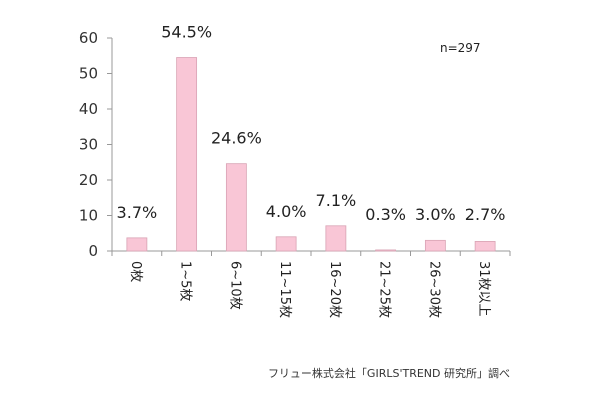 The image size is (610, 400). What do you see at coordinates (389, 373) in the screenshot?
I see `source-note: フリュー株式会社「GIRLS'TREND 研究所」調べ` at bounding box center [389, 373].